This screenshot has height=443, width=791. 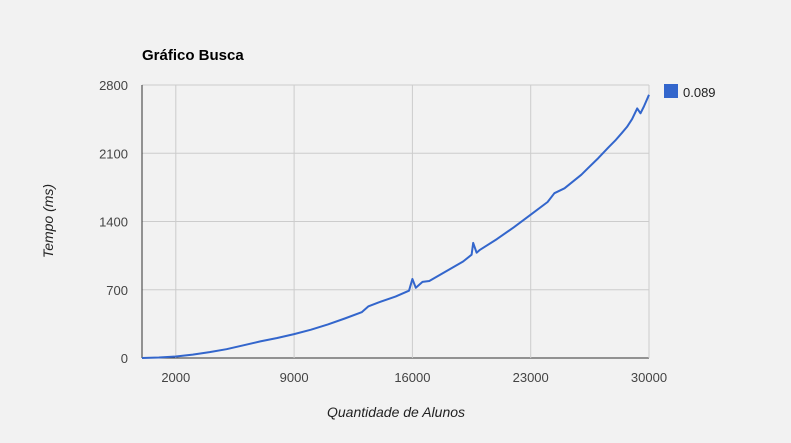 I want to click on y-tick-label: 2800, so click(x=113, y=85).